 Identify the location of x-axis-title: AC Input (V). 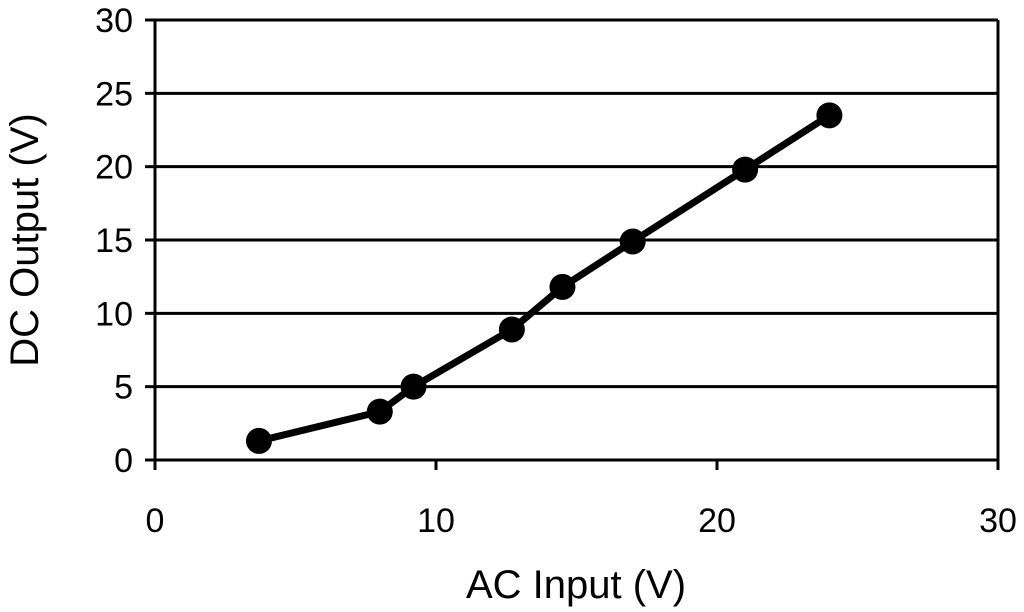
(576, 585).